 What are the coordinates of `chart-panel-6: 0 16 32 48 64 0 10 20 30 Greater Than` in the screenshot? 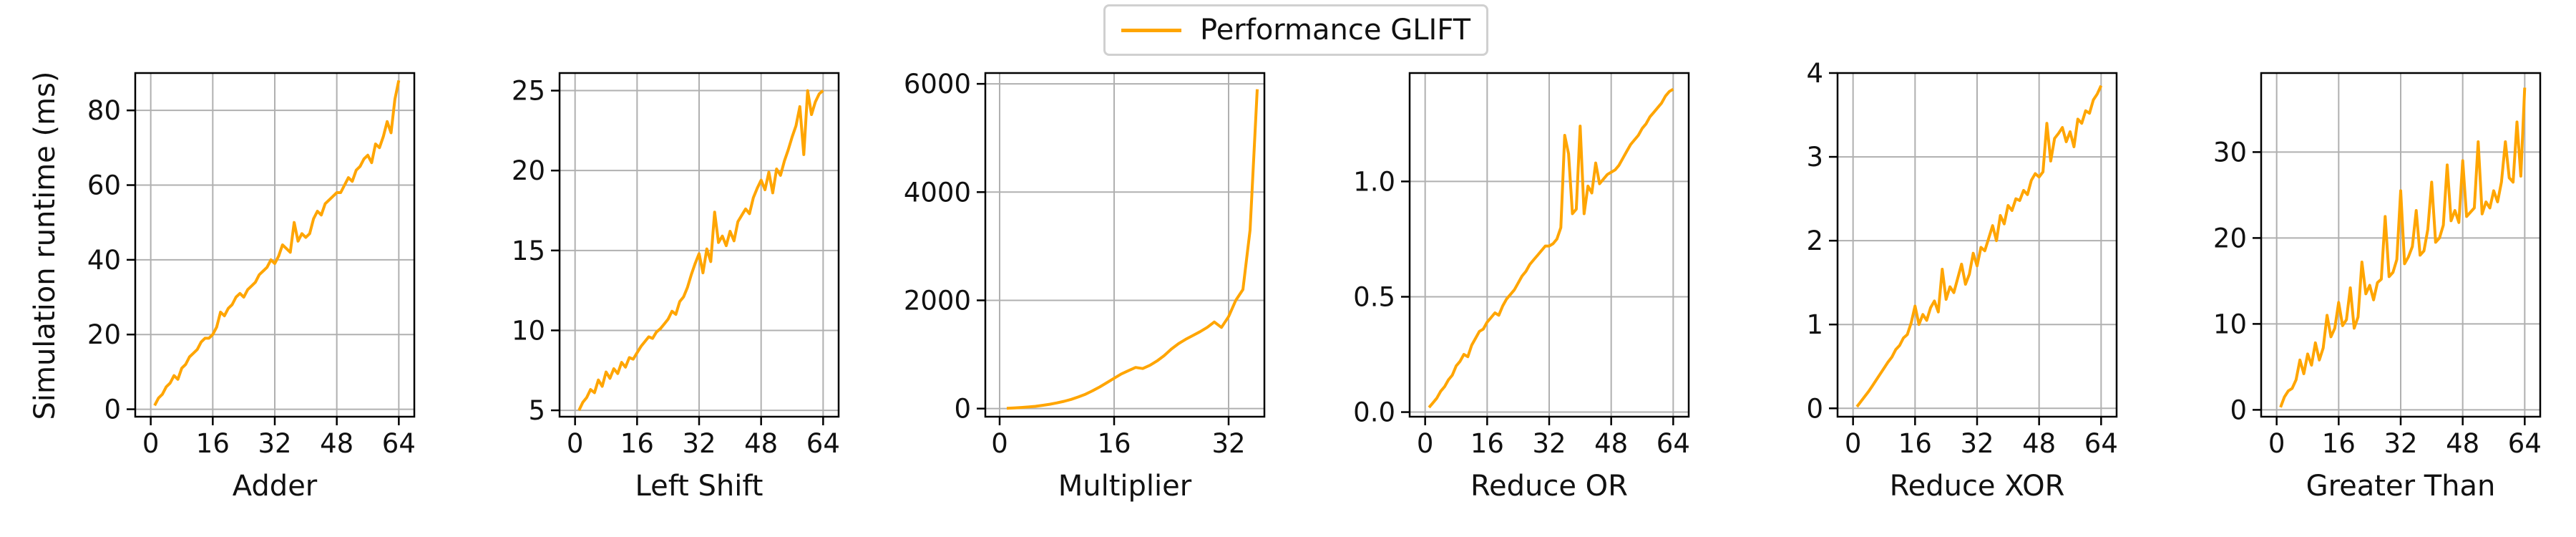 It's located at (2377, 287).